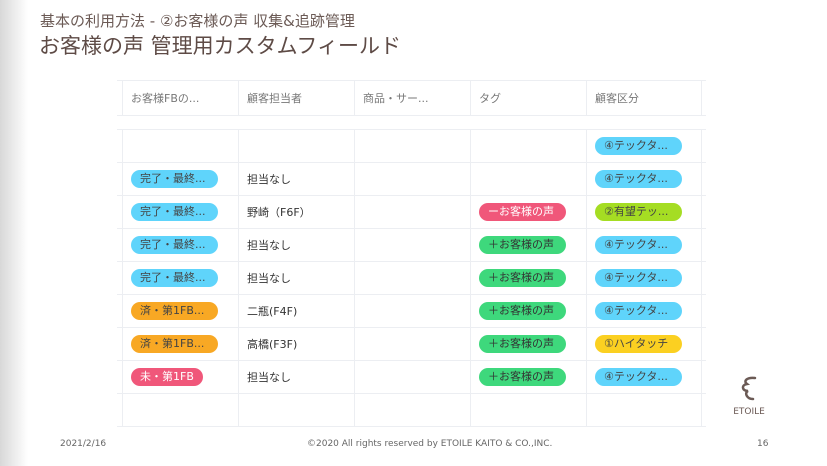  What do you see at coordinates (638, 344) in the screenshot?
I see `segment-pill: ①ハイタッチ` at bounding box center [638, 344].